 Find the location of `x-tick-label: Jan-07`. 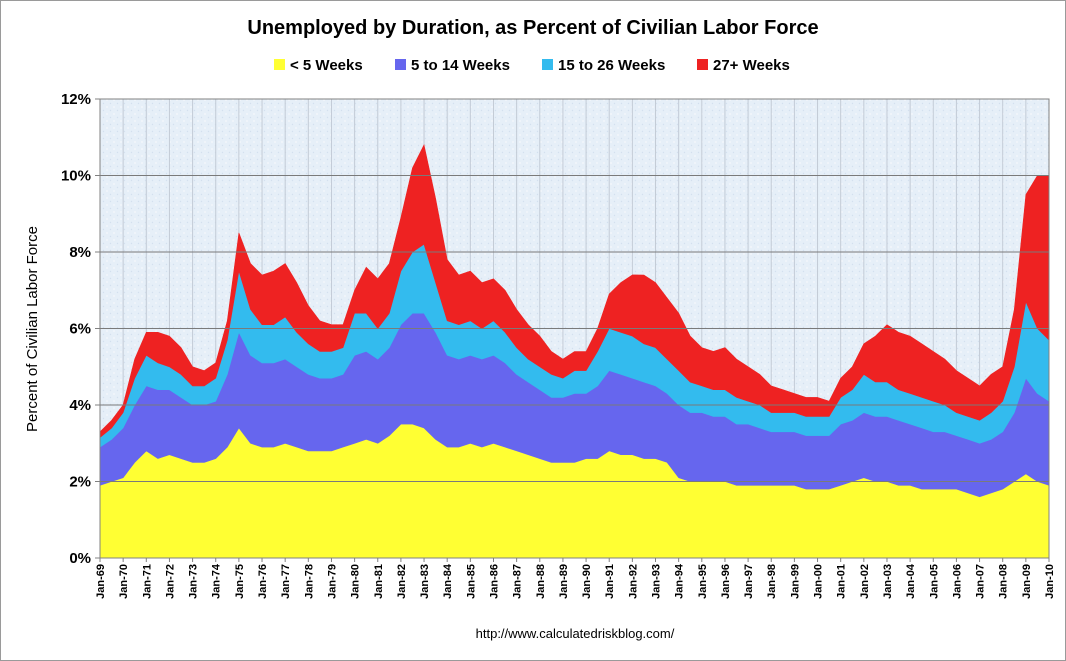

x-tick-label: Jan-07 is located at coordinates (981, 581).